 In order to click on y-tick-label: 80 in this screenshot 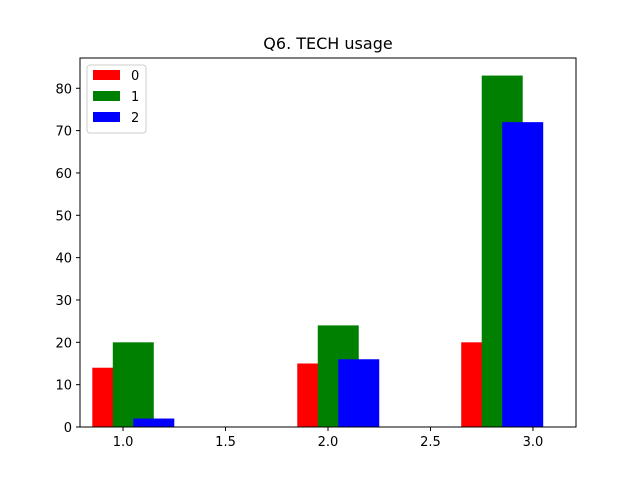, I will do `click(63, 89)`.